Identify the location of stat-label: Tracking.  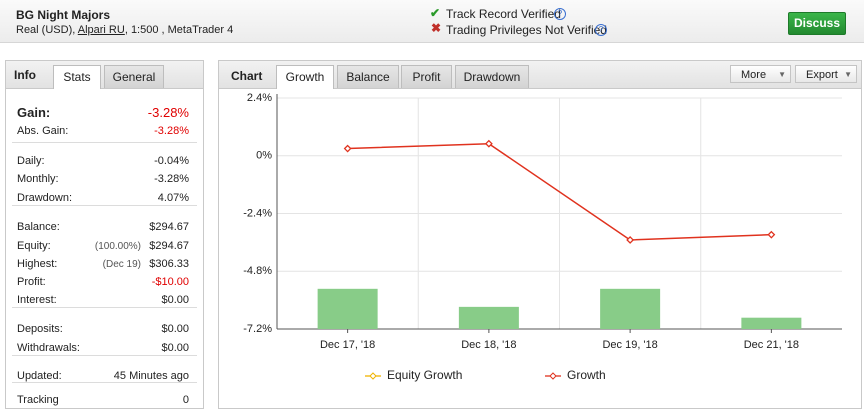
(38, 400).